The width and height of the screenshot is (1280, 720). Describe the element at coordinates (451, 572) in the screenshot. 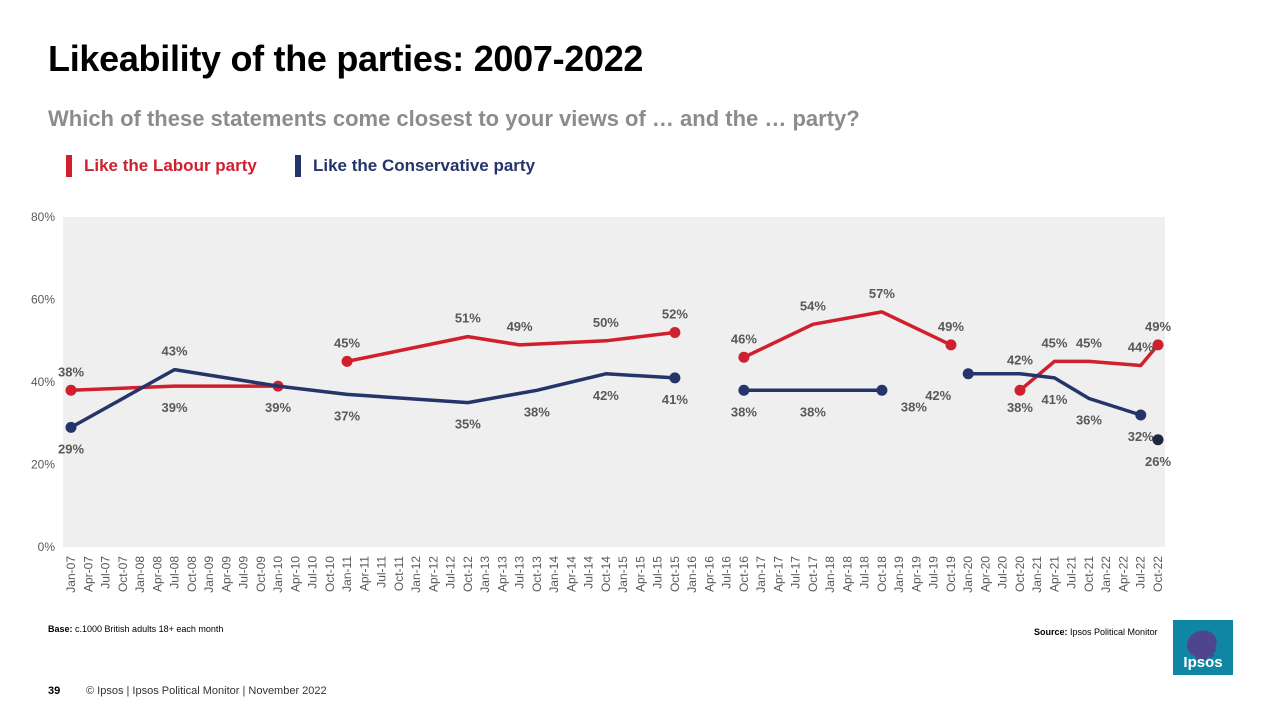

I see `x-tick-label: Jul-12` at that location.